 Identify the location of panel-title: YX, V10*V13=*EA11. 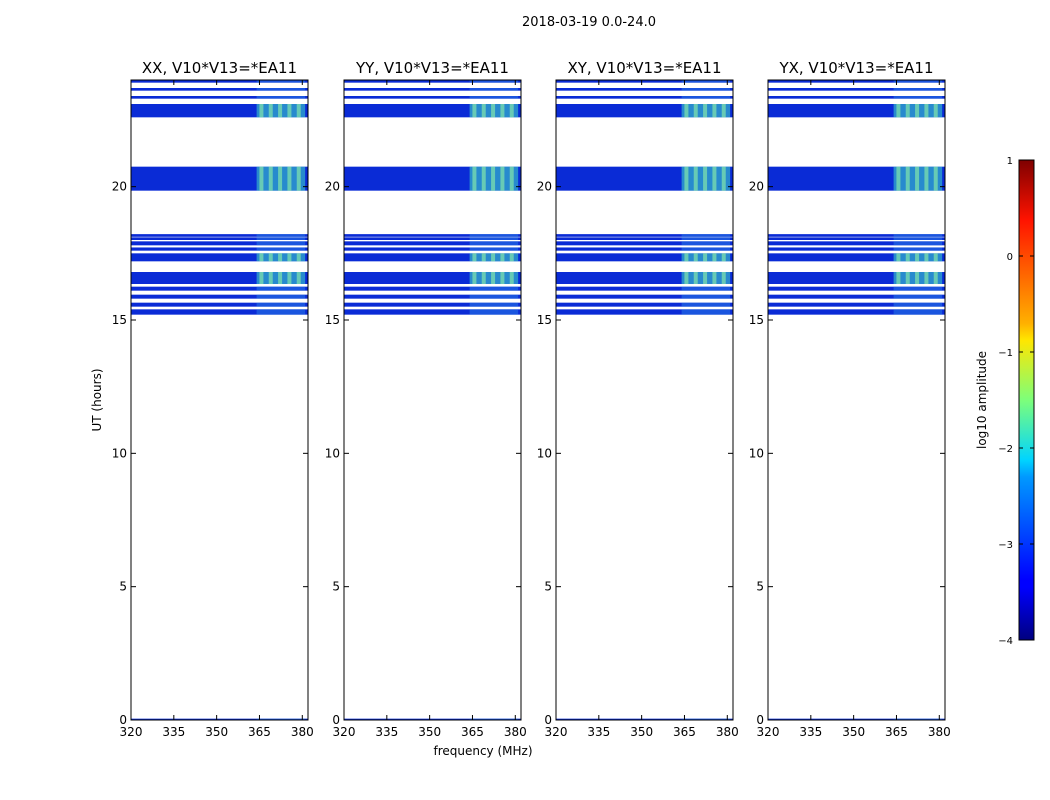
(855, 68).